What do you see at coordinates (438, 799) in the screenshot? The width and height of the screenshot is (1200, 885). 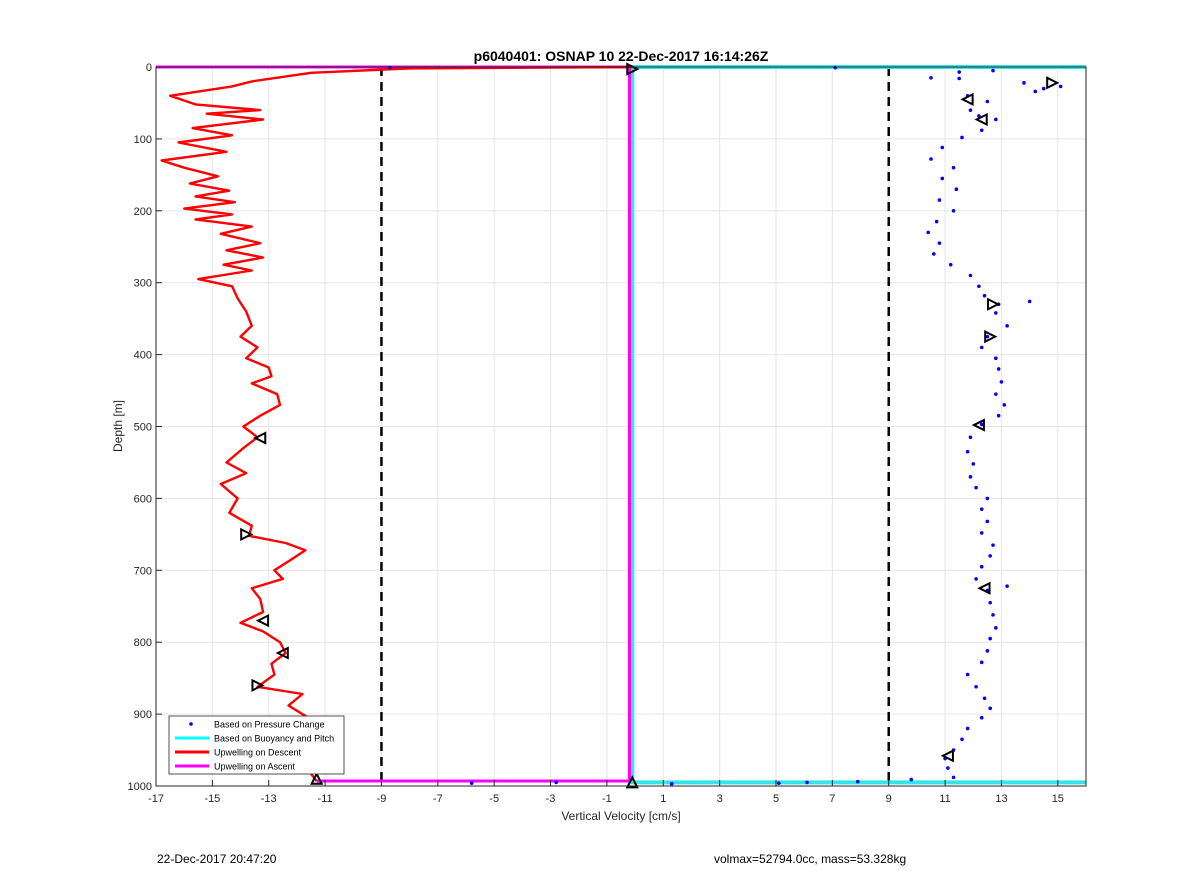 I see `x-tick-label: -7` at bounding box center [438, 799].